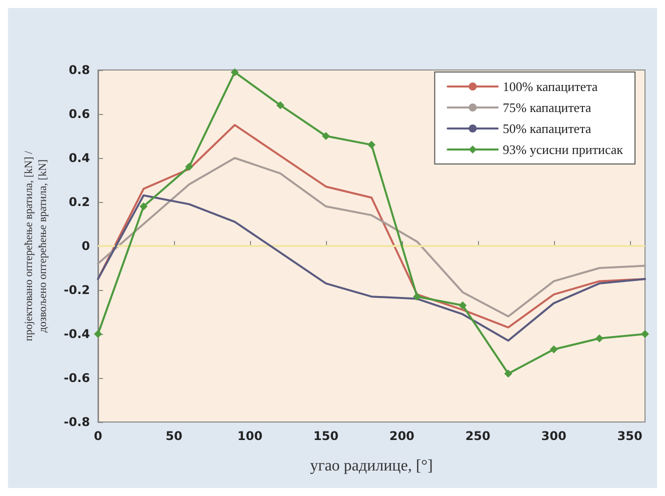 The image size is (665, 496). I want to click on legend-label: 75% капацитета, so click(547, 107).